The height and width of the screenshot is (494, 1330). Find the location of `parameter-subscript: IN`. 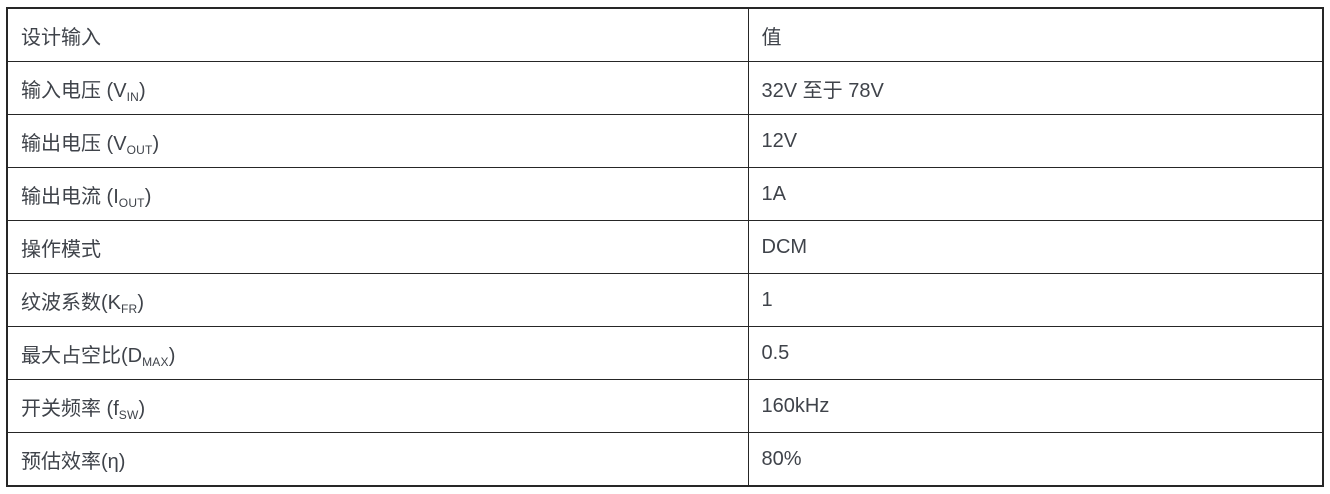

parameter-subscript: IN is located at coordinates (132, 96).